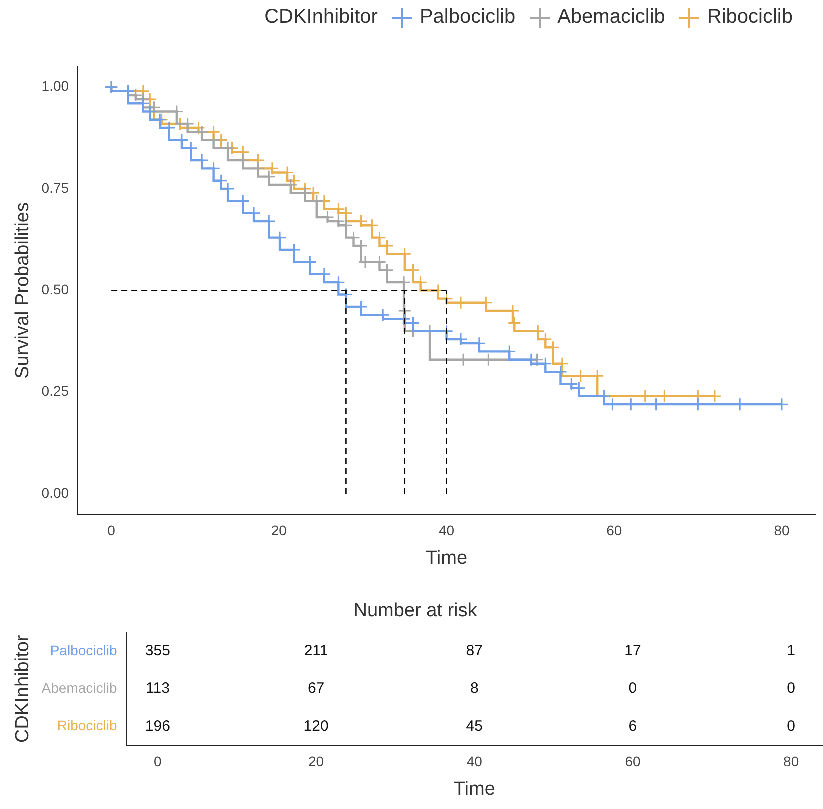  Describe the element at coordinates (80, 688) in the screenshot. I see `y-tick-label: Abemaciclib` at that location.